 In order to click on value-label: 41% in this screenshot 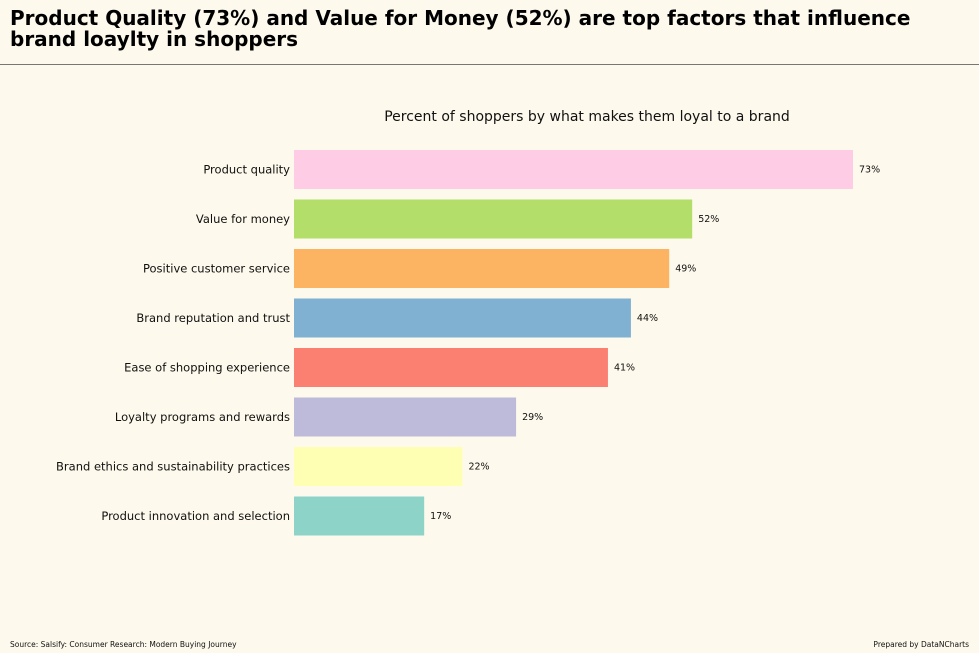, I will do `click(624, 368)`.